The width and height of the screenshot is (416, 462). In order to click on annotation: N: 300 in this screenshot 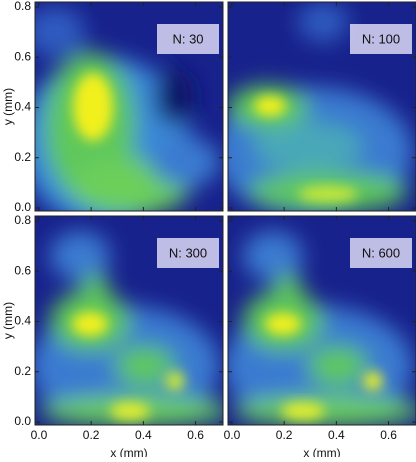, I will do `click(188, 252)`.